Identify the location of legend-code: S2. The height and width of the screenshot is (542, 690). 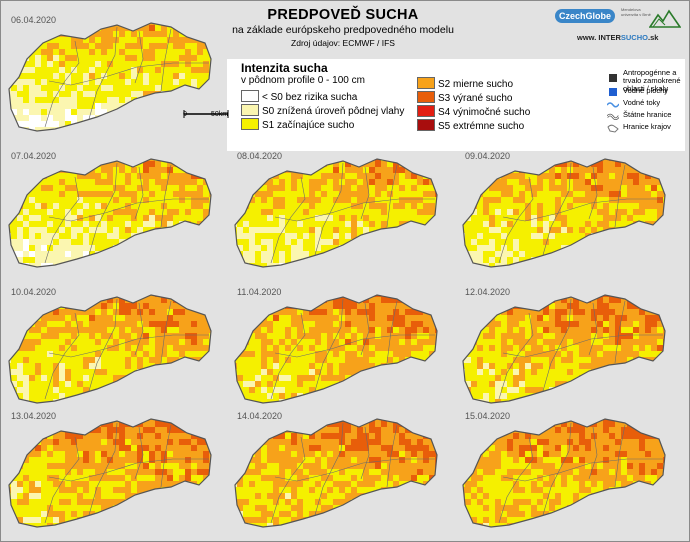
(446, 84).